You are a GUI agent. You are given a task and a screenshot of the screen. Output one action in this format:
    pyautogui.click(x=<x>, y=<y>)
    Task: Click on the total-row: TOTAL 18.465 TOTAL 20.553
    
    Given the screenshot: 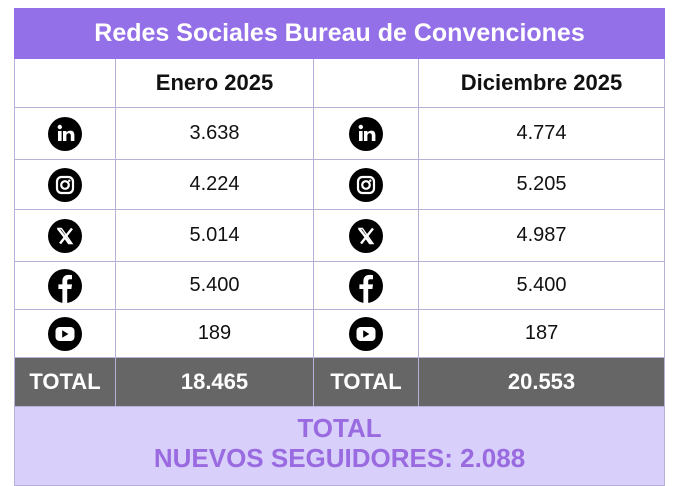 What is the action you would take?
    pyautogui.click(x=340, y=382)
    